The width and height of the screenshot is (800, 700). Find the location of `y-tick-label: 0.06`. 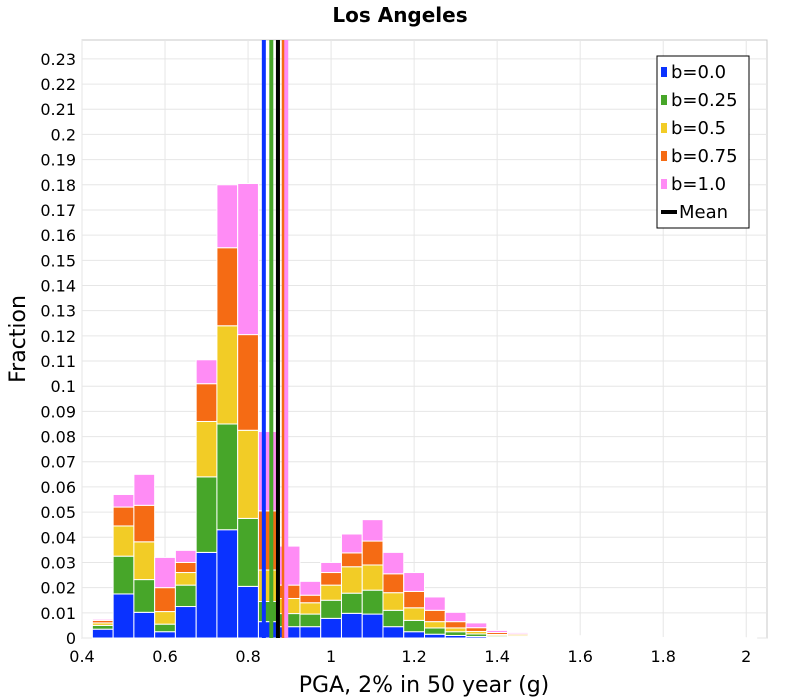

y-tick-label: 0.06 is located at coordinates (58, 487).